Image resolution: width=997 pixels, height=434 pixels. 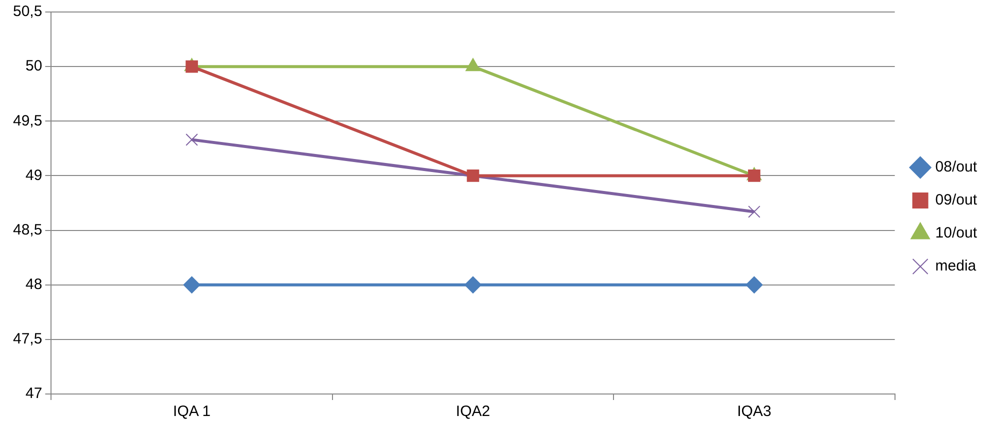 What do you see at coordinates (956, 167) in the screenshot?
I see `legend-label: 08/out` at bounding box center [956, 167].